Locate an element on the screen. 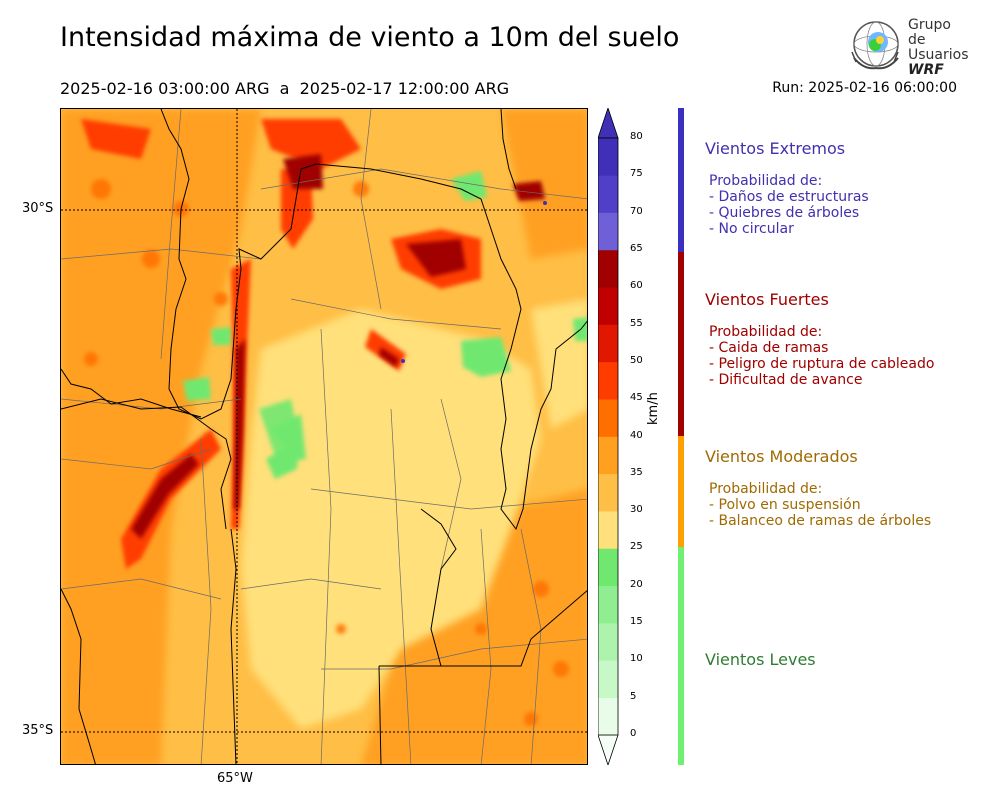 This screenshot has width=1000, height=800. grupo-wrf-logo: Grupo de Usuarios WRF is located at coordinates (908, 47).